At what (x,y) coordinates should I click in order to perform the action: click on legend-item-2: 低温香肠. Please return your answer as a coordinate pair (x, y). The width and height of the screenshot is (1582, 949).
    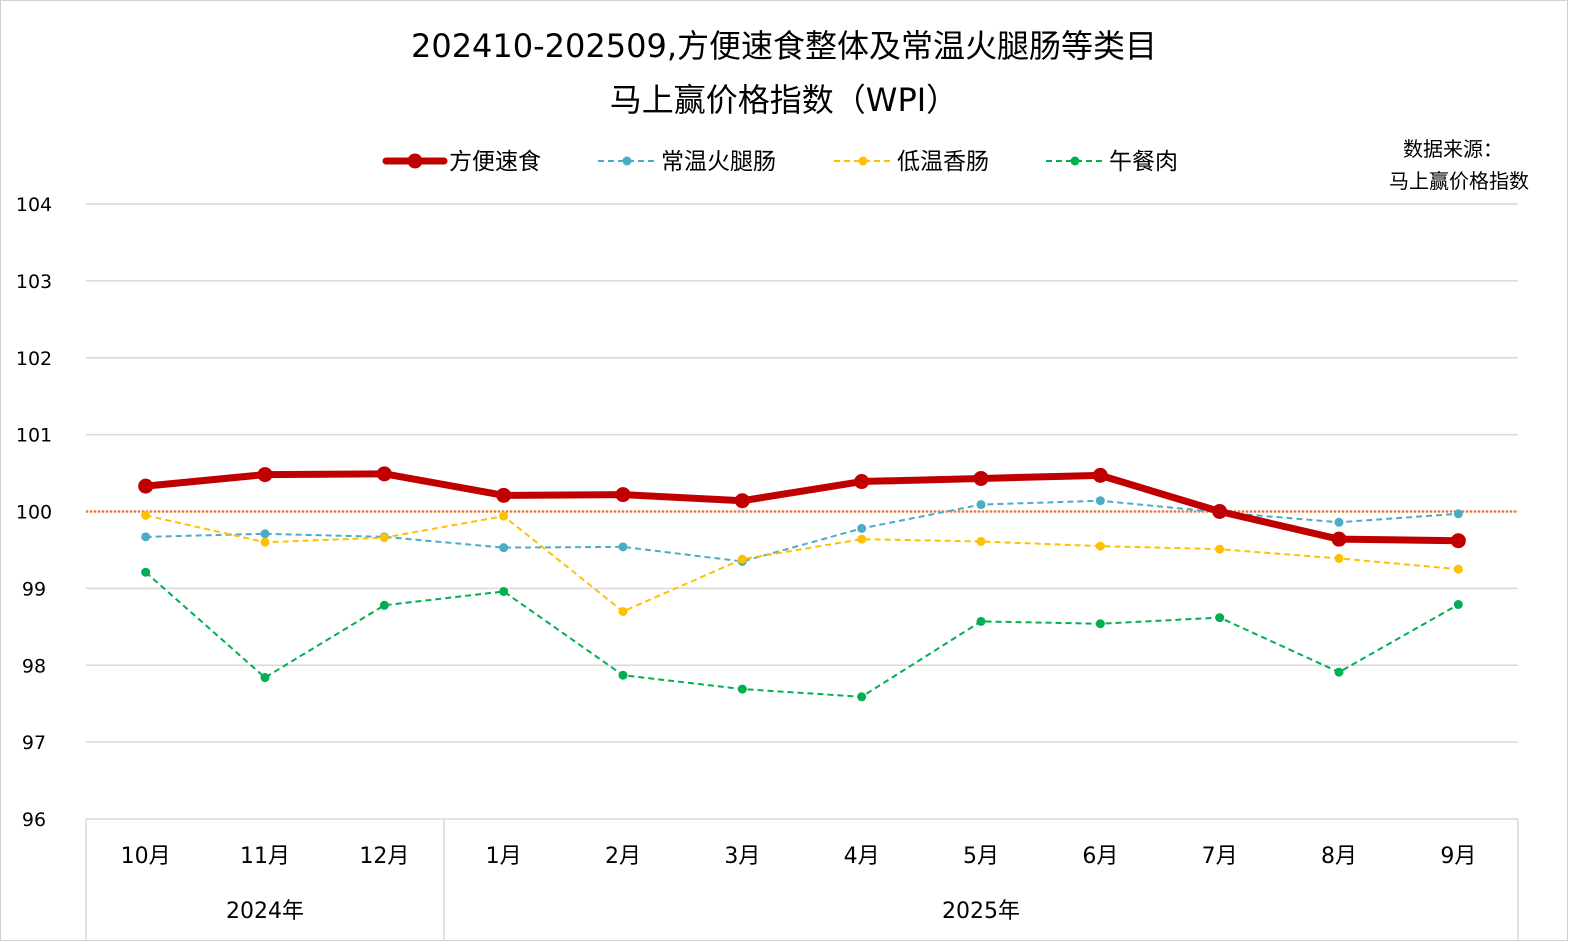
    Looking at the image, I should click on (911, 162).